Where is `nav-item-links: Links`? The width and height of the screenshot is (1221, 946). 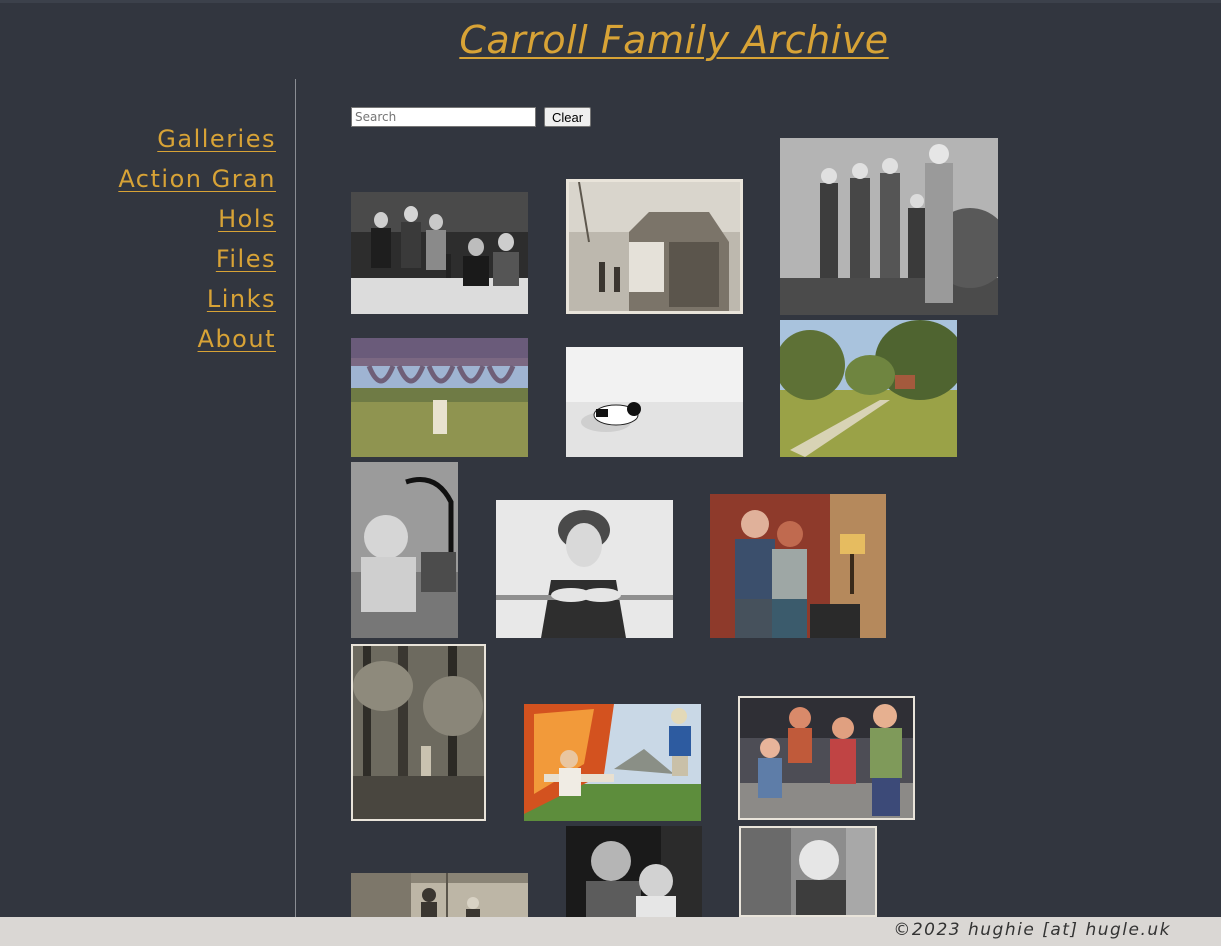 nav-item-links: Links is located at coordinates (241, 299).